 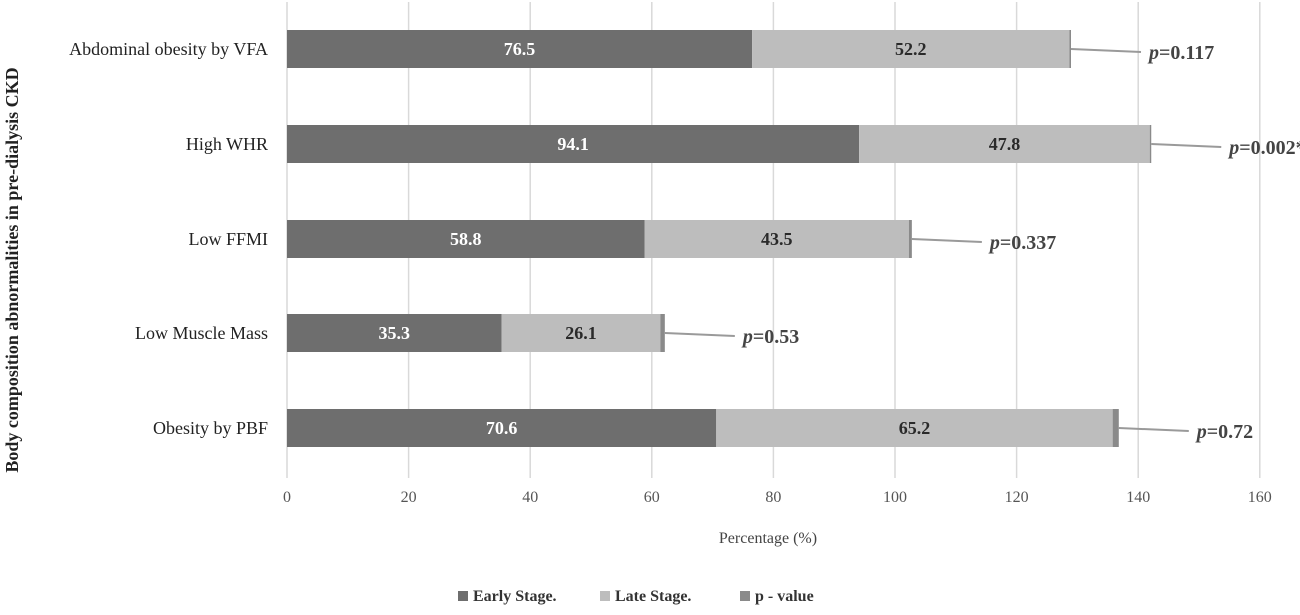 I want to click on x-tick-label: 120, so click(x=1017, y=497).